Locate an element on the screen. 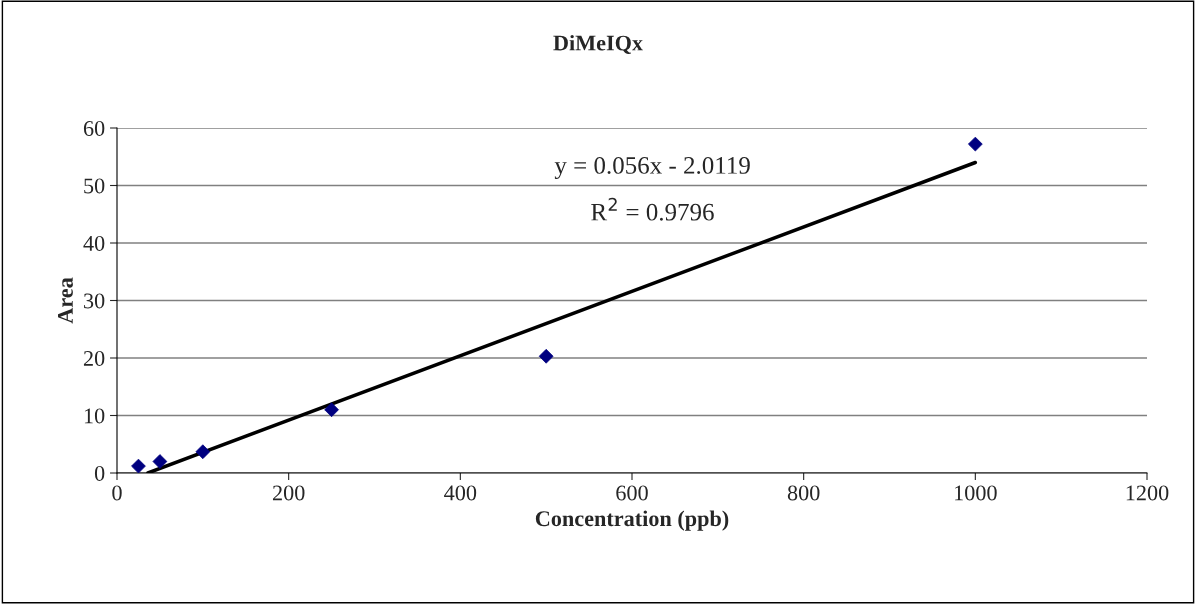 Image resolution: width=1196 pixels, height=604 pixels. x-tick-label: 200 is located at coordinates (288, 493).